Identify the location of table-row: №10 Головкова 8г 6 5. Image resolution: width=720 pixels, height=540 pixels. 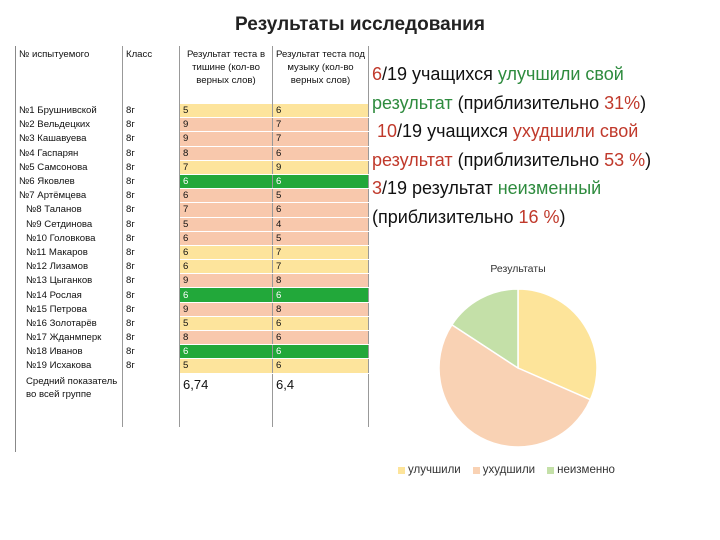
(192, 238).